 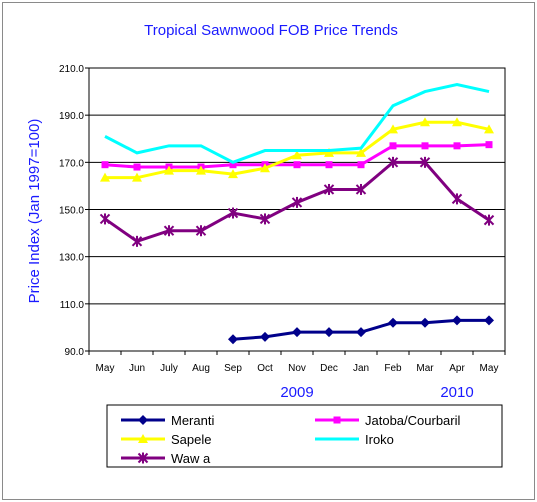 What do you see at coordinates (71, 258) in the screenshot?
I see `y-tick-label: 130.0` at bounding box center [71, 258].